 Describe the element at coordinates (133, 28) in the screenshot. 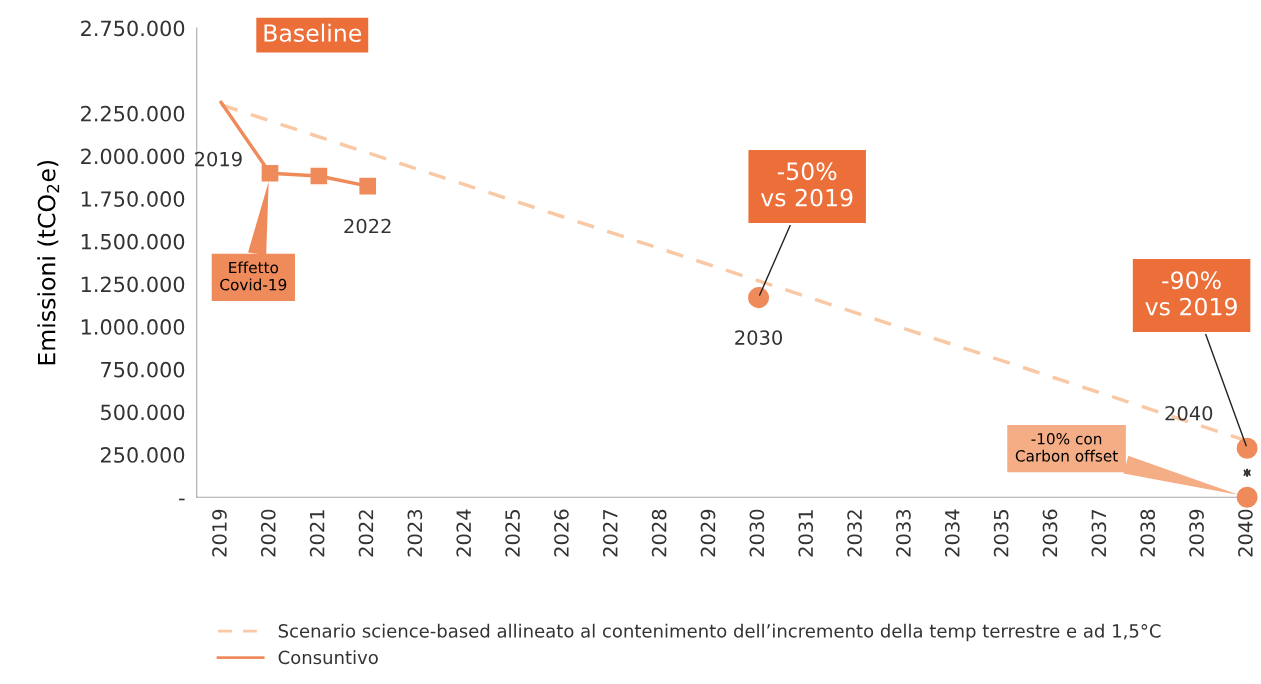

I see `y-tick-label: 2.750.000` at that location.